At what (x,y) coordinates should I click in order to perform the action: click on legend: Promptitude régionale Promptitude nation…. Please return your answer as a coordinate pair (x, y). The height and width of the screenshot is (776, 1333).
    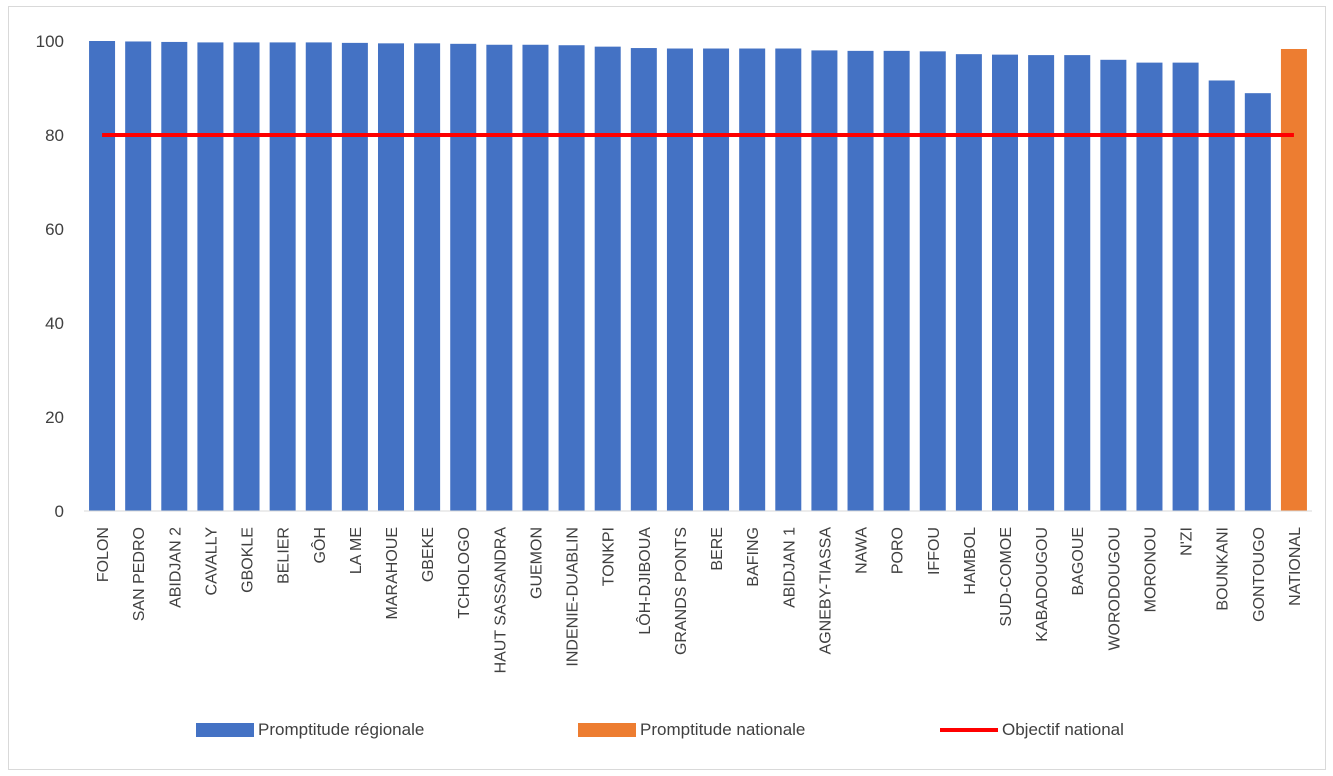
    Looking at the image, I should click on (666, 730).